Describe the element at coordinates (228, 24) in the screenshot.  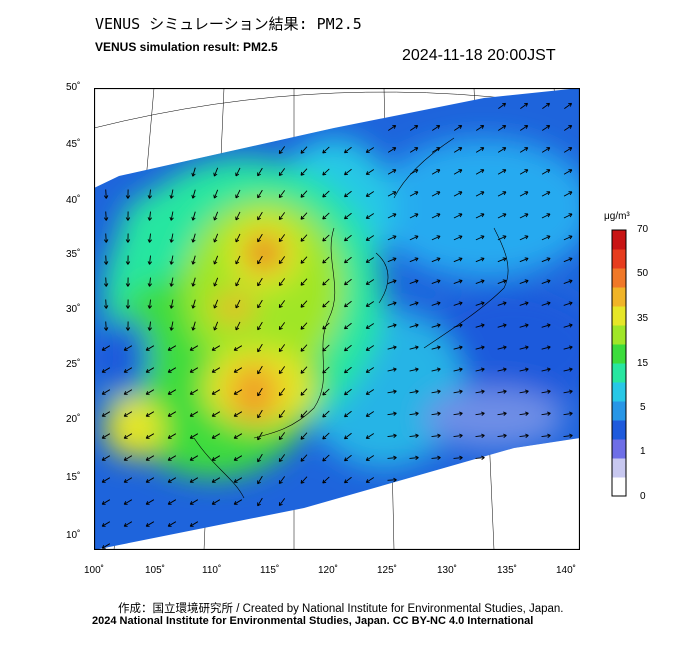
I see `map-title-japanese: VENUS シミュレーション結果: PM2.5` at that location.